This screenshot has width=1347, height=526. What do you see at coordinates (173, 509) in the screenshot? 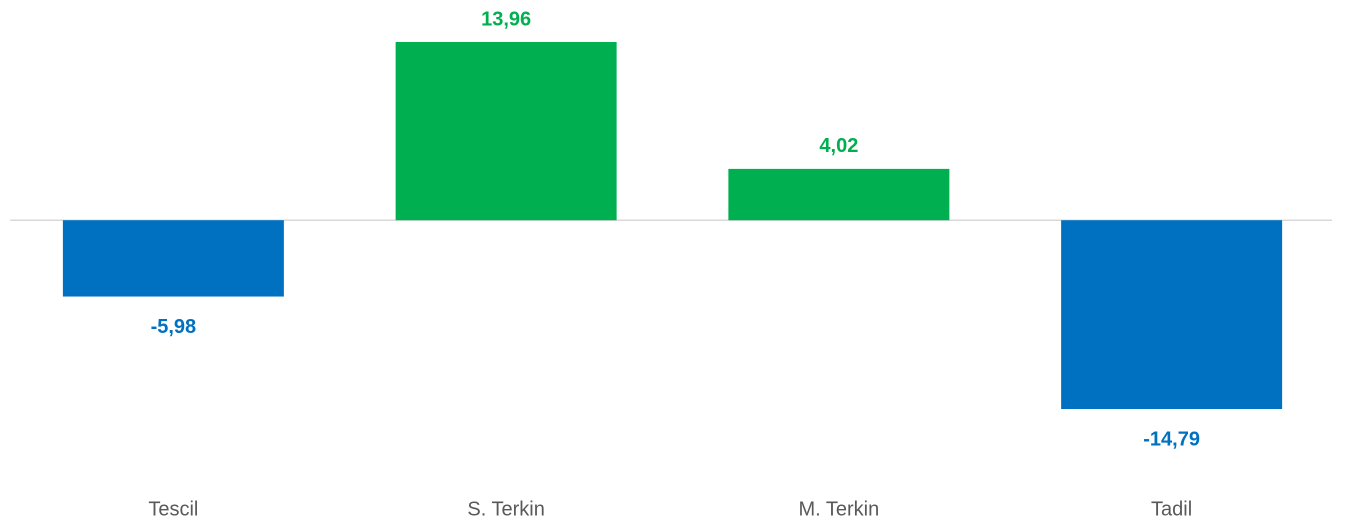
I see `x-tick-label: Tescil` at bounding box center [173, 509].